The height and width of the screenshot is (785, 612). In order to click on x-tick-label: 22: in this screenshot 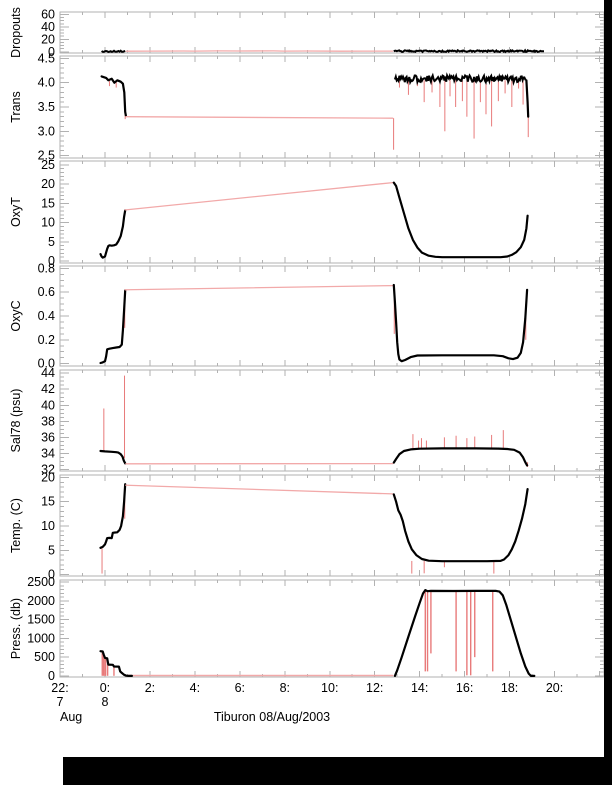, I will do `click(59, 688)`.